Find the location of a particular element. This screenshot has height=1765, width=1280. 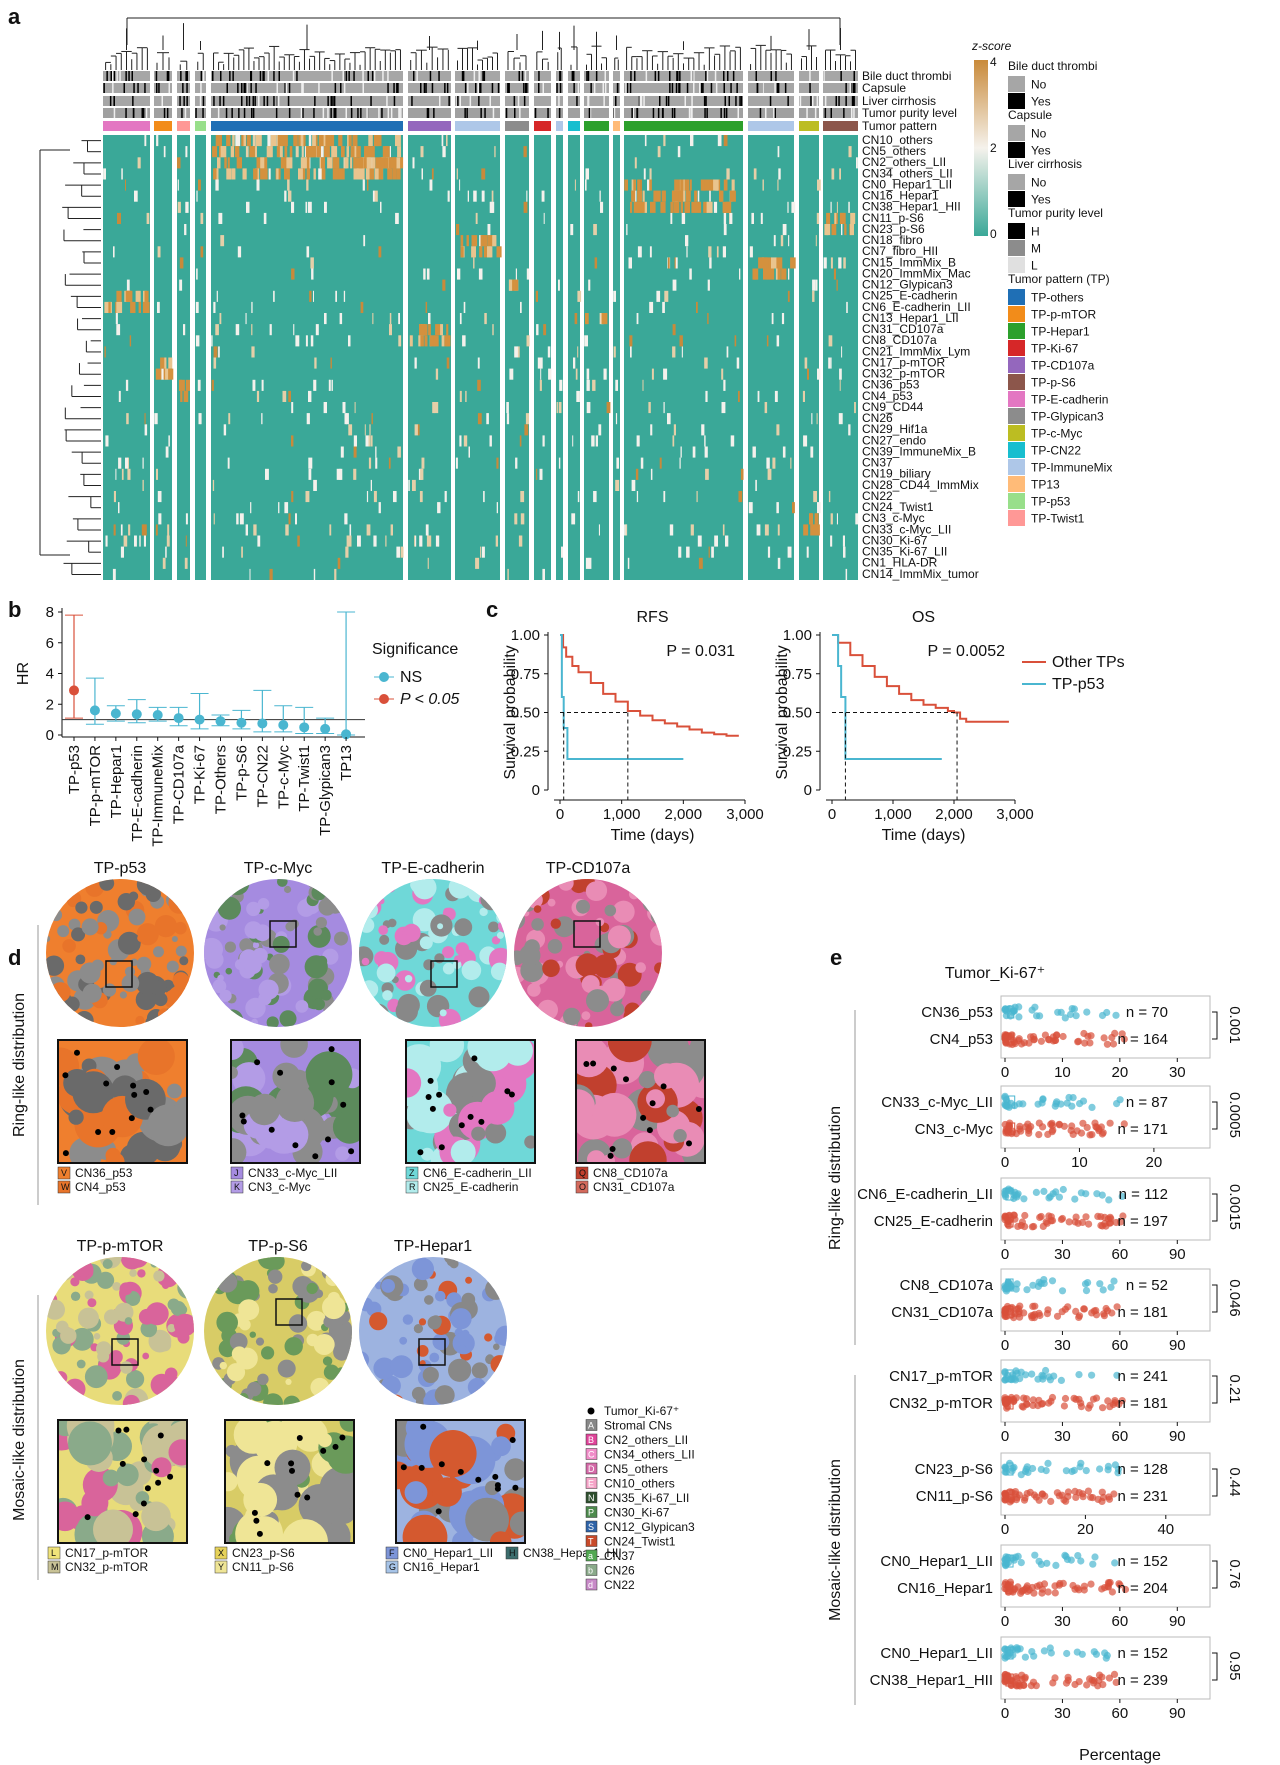

b-y-tick-label: 2 is located at coordinates (50, 704).